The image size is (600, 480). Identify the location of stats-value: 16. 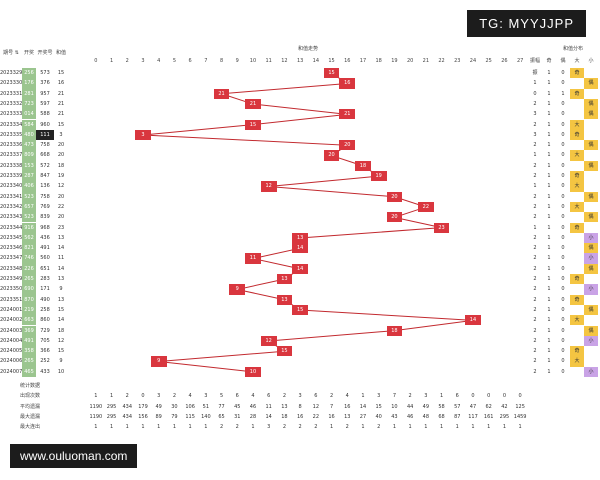
(300, 416).